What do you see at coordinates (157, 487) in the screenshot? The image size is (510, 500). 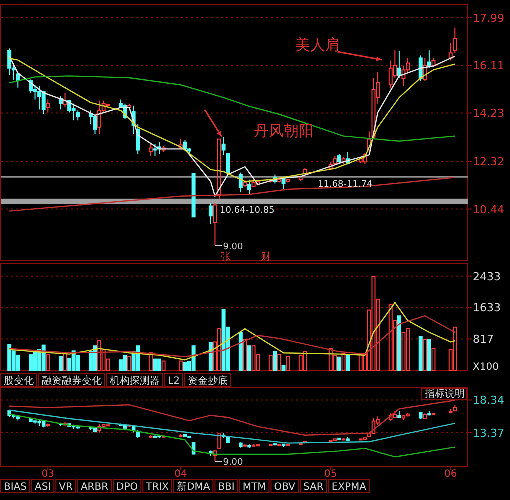 I see `text: TRIX` at bounding box center [157, 487].